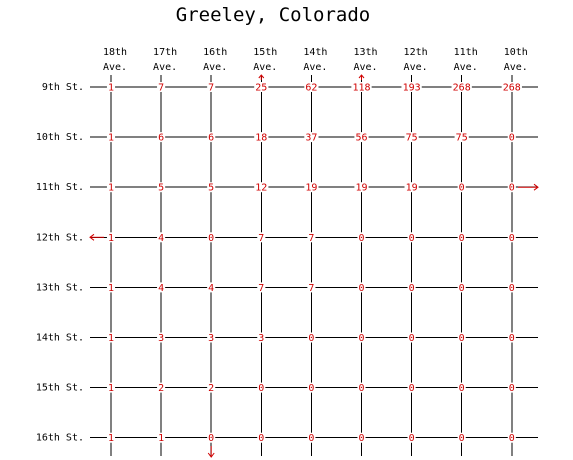 The height and width of the screenshot is (460, 573). I want to click on avenue-label-name: 15th, so click(265, 52).